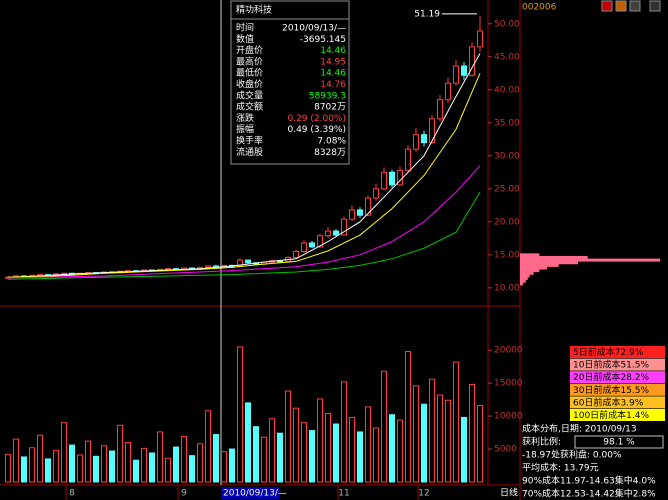  Describe the element at coordinates (333, 62) in the screenshot. I see `info-value: 14.95` at that location.